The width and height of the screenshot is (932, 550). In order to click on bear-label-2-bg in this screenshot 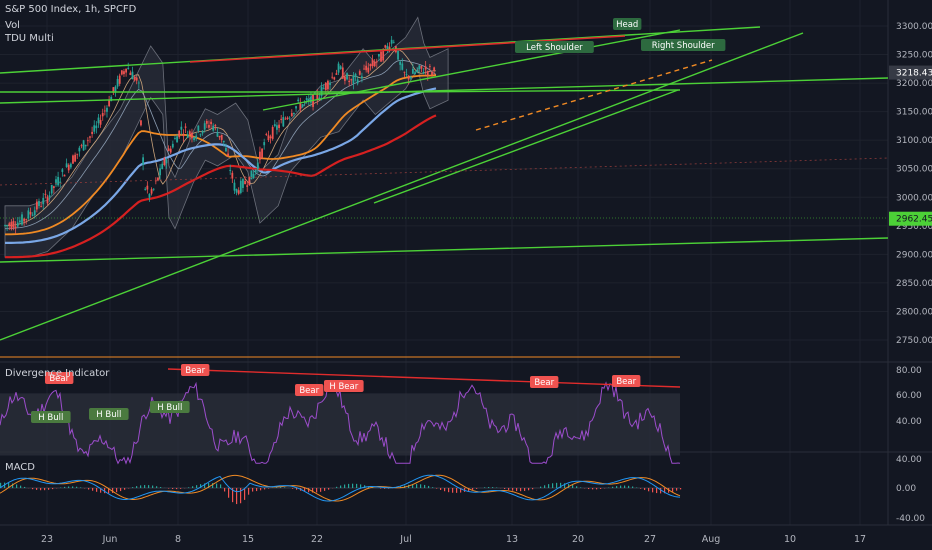, I will do `click(195, 370)`.